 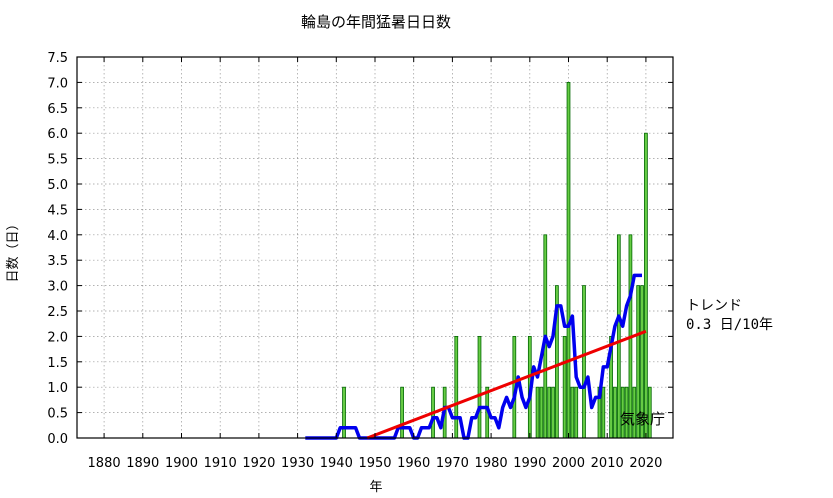 What do you see at coordinates (452, 463) in the screenshot?
I see `x-tick-label: 1970` at bounding box center [452, 463].